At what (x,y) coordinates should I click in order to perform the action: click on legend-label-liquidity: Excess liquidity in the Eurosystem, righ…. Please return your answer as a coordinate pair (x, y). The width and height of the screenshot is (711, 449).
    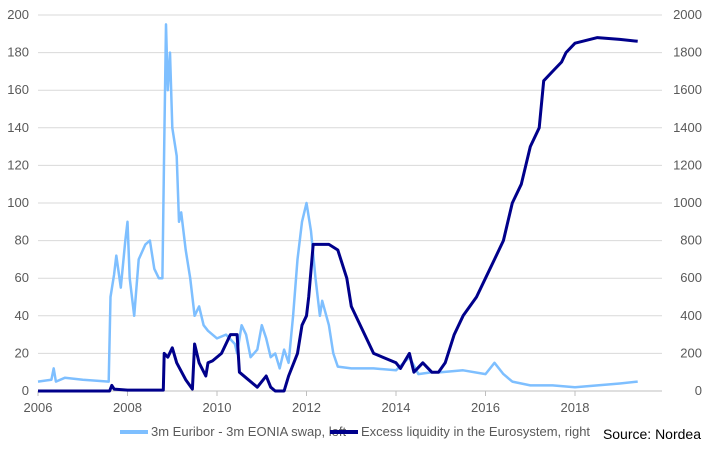
    Looking at the image, I should click on (476, 431).